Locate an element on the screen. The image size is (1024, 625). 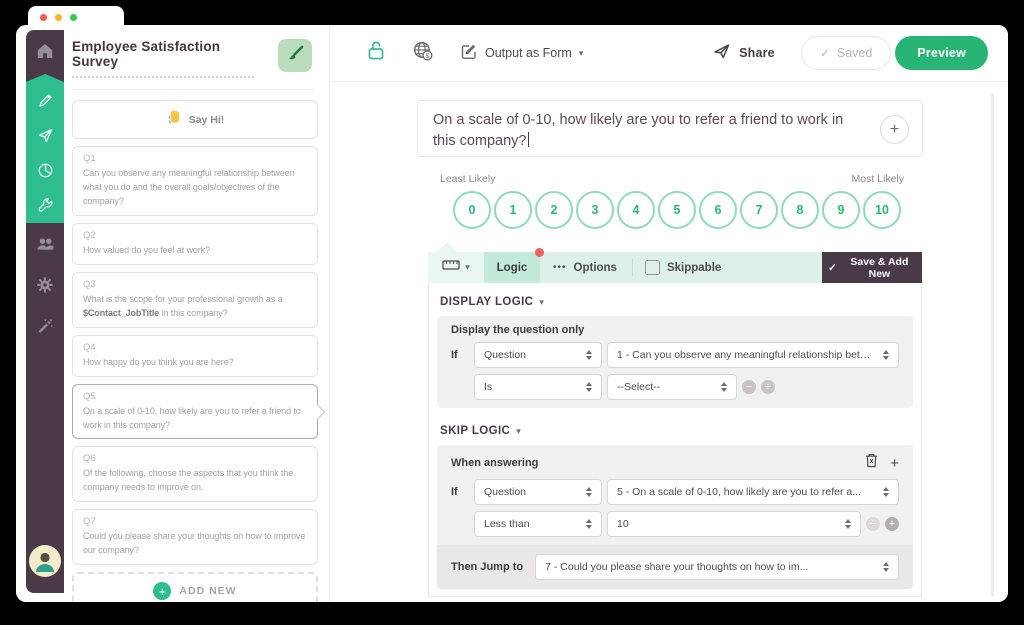
skip-logic-box: When answering + If Question is located at coordinates (675, 495).